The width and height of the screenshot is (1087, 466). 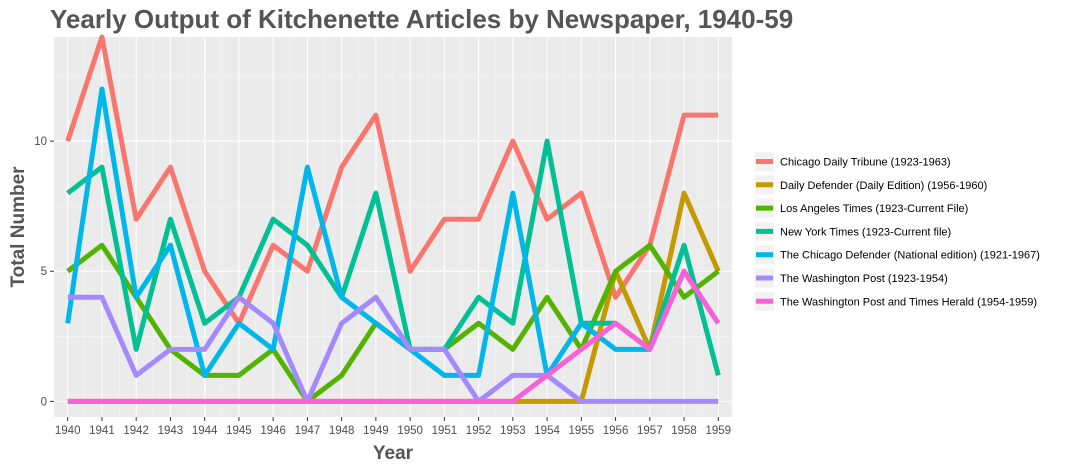 I want to click on y-axis-title: Total Number, so click(x=18, y=227).